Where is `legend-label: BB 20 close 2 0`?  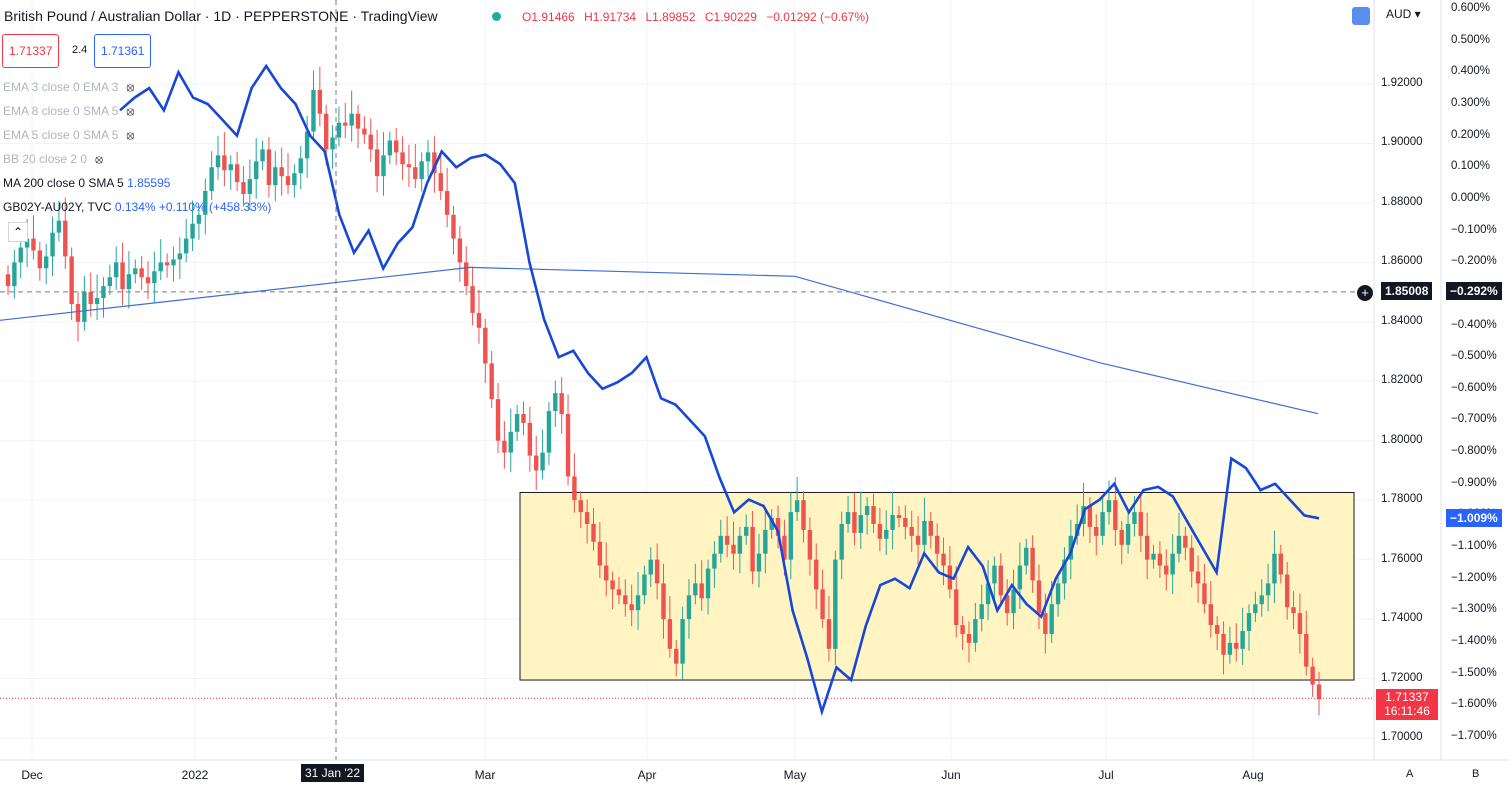 legend-label: BB 20 close 2 0 is located at coordinates (45, 159).